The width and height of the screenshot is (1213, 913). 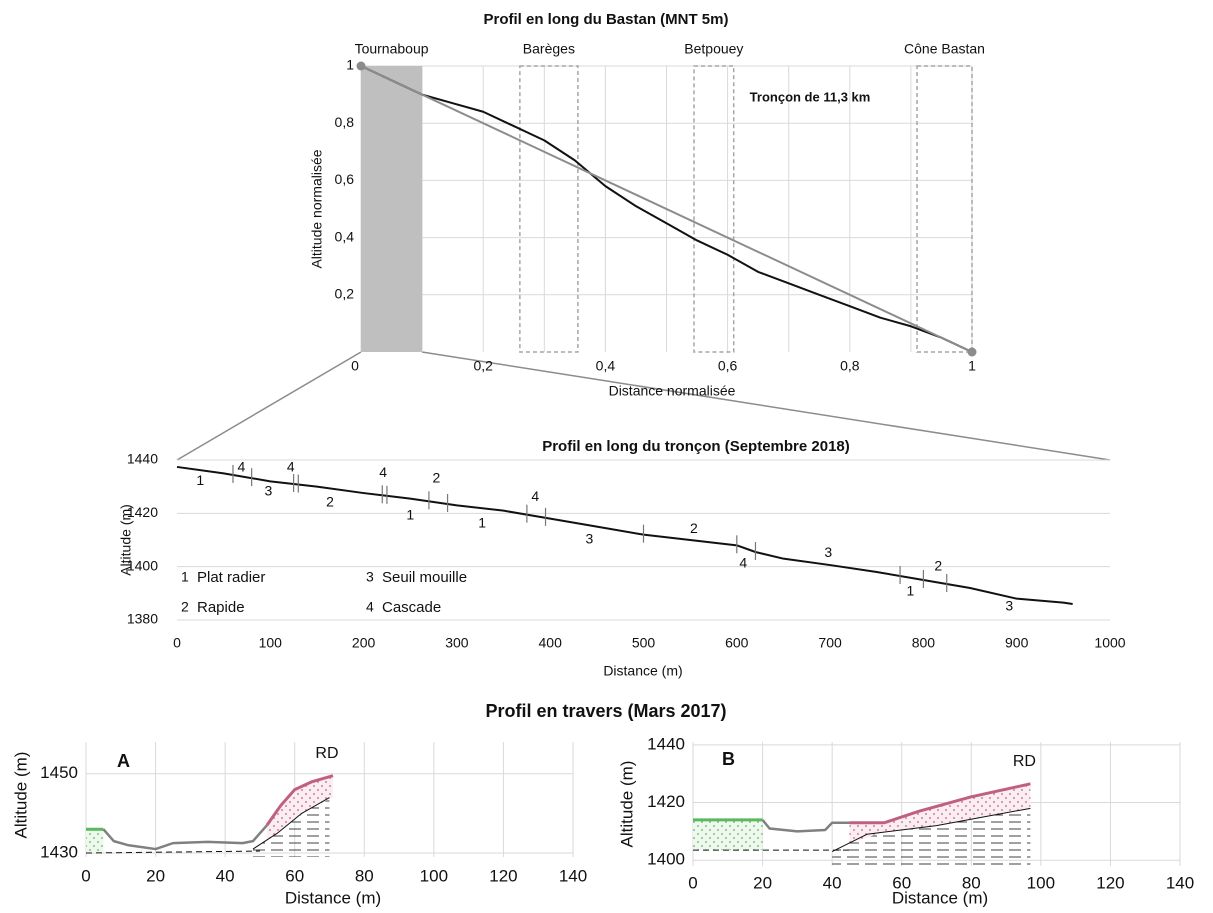 I want to click on legend-key: 2, so click(x=185, y=607).